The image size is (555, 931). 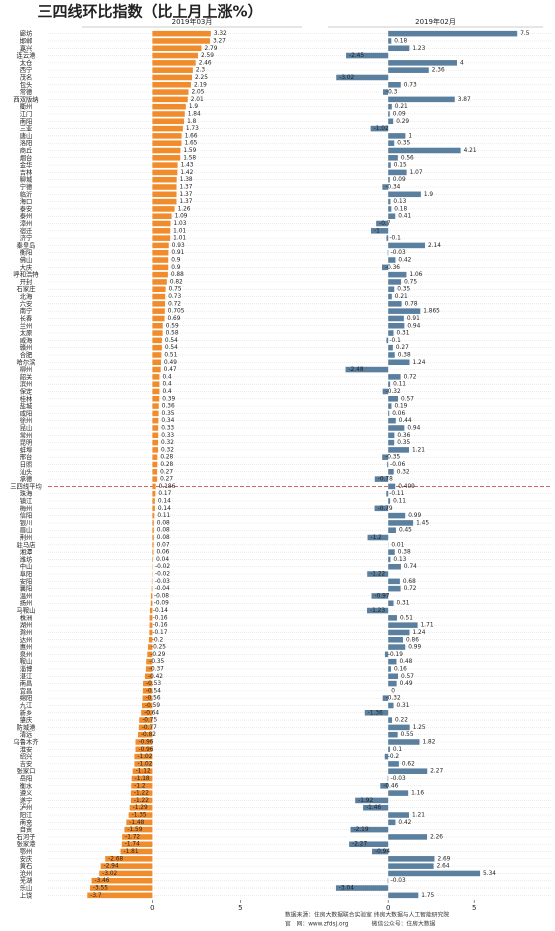 What do you see at coordinates (360, 924) in the screenshot?
I see `footer-site: 官 网：www.zfdsj.org 微信公众号：住房大数据` at bounding box center [360, 924].